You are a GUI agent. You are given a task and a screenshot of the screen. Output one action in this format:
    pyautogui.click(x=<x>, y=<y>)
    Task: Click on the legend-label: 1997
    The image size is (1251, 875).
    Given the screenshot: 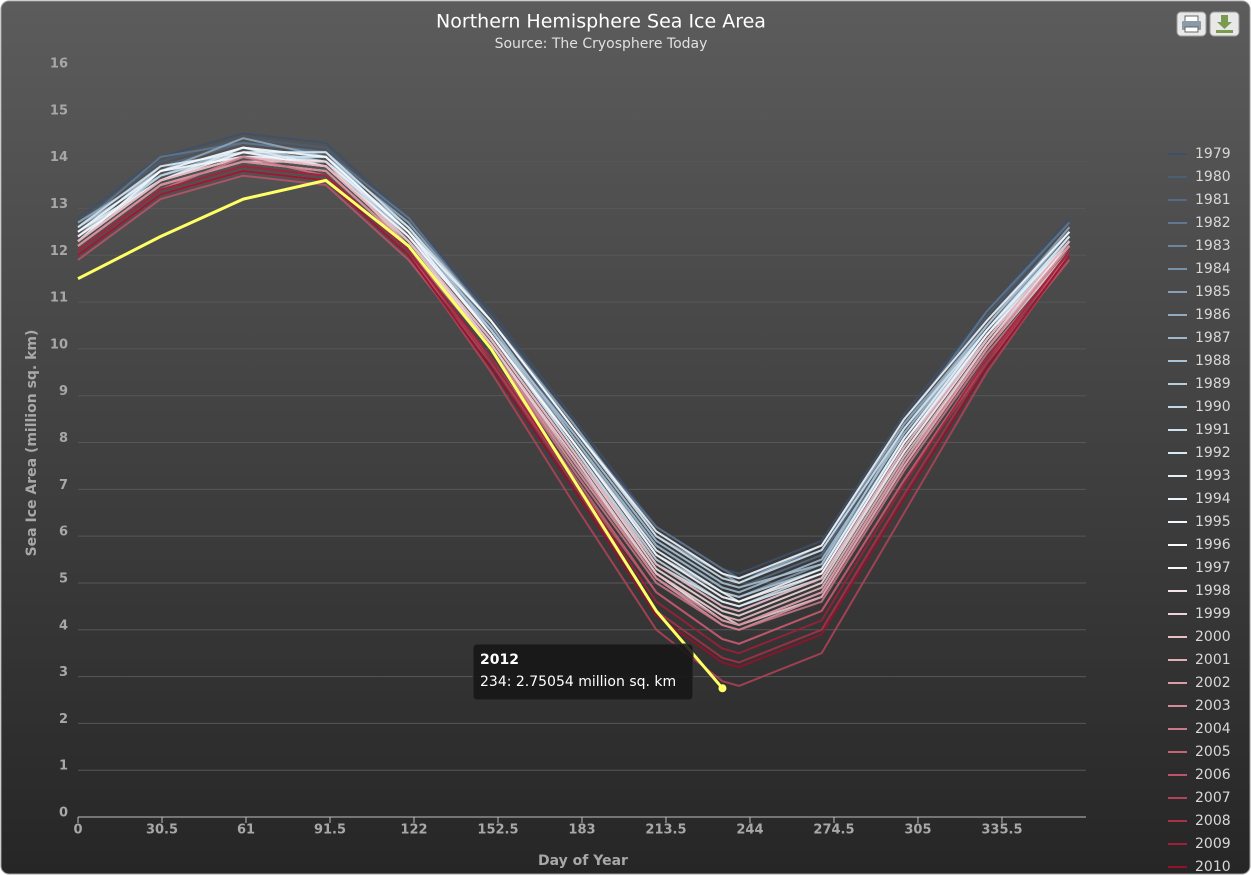 What is the action you would take?
    pyautogui.click(x=1213, y=568)
    